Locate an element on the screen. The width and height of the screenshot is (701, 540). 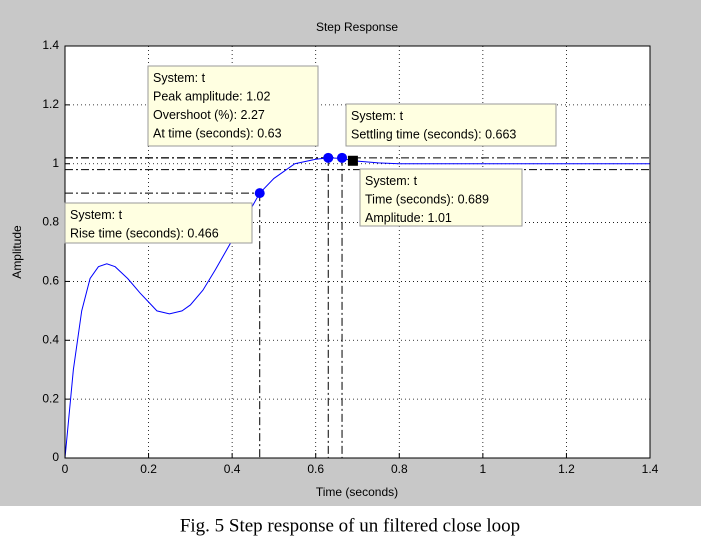
datatip-text: Settling time (seconds): 0.663 is located at coordinates (433, 135).